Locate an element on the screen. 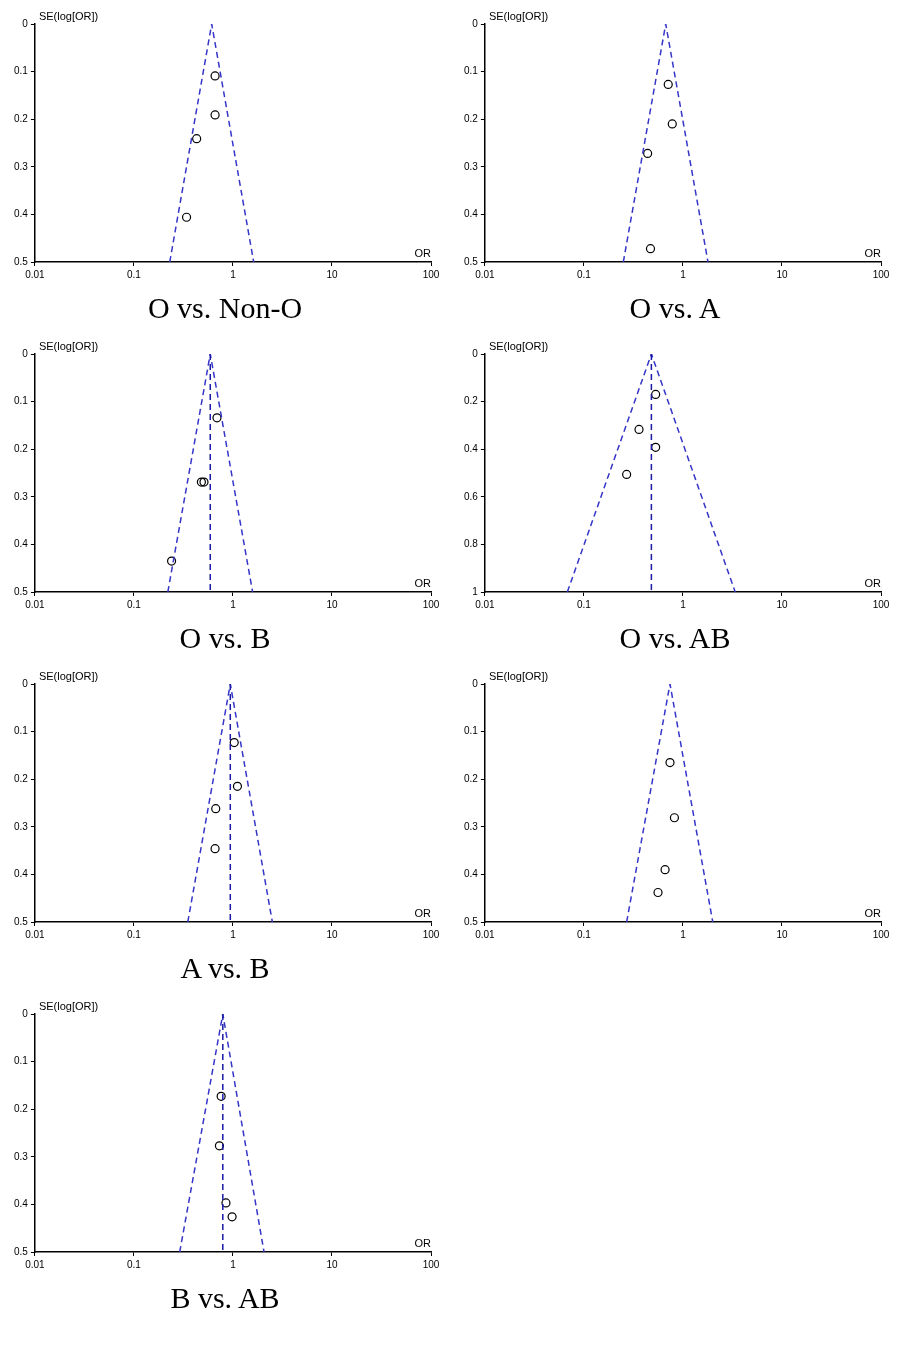 The width and height of the screenshot is (900, 1350). text: O vs. A is located at coordinates (675, 308).